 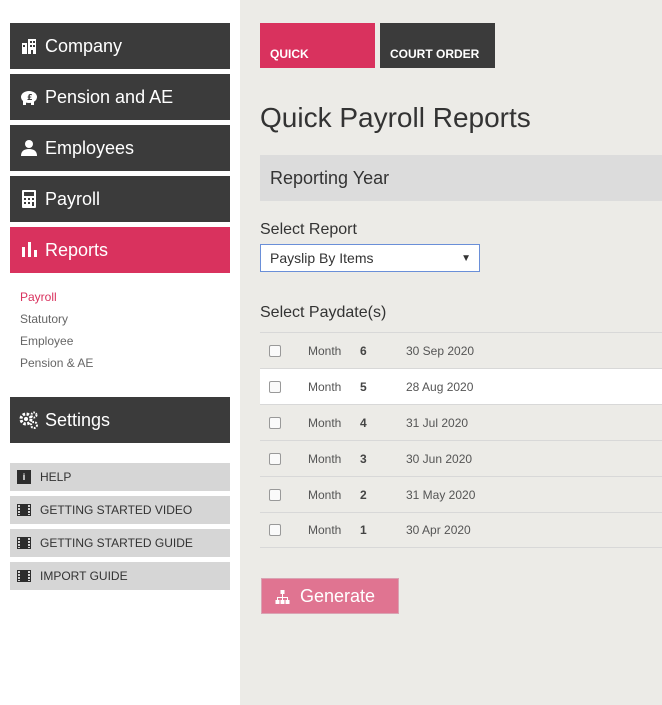 I want to click on info-icon: i, so click(x=24, y=477).